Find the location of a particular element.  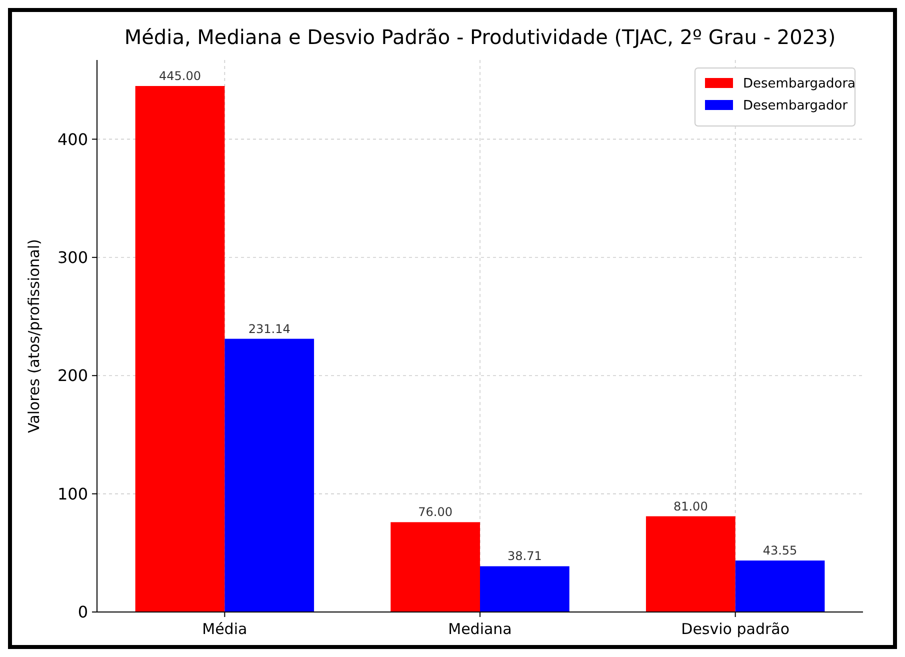

legend-label: Desembargadora is located at coordinates (799, 84).